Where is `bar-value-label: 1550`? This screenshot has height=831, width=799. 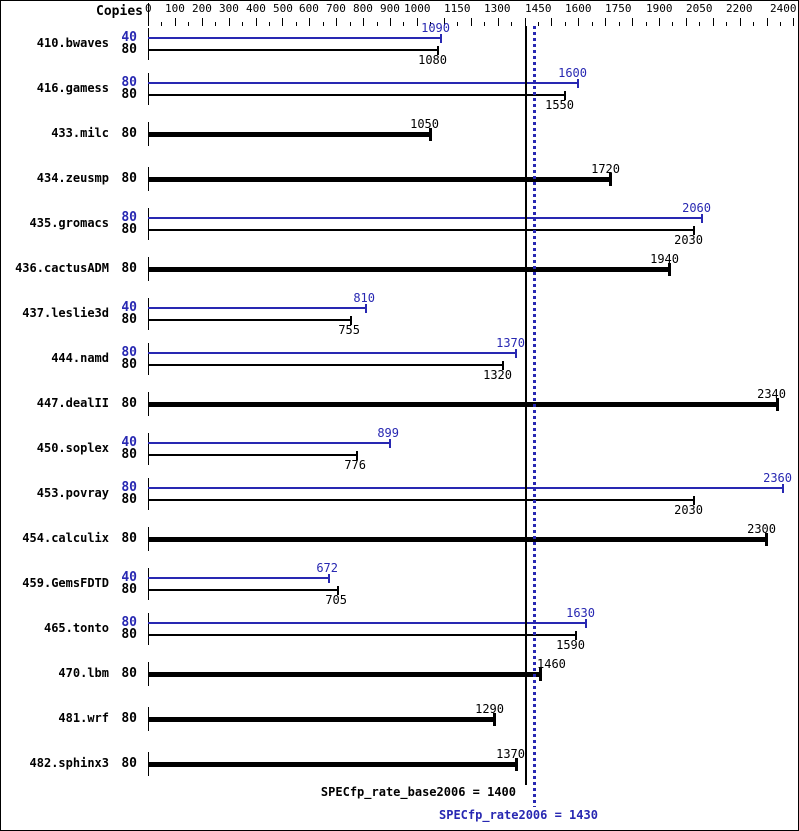
bar-value-label: 1550 is located at coordinates (559, 105).